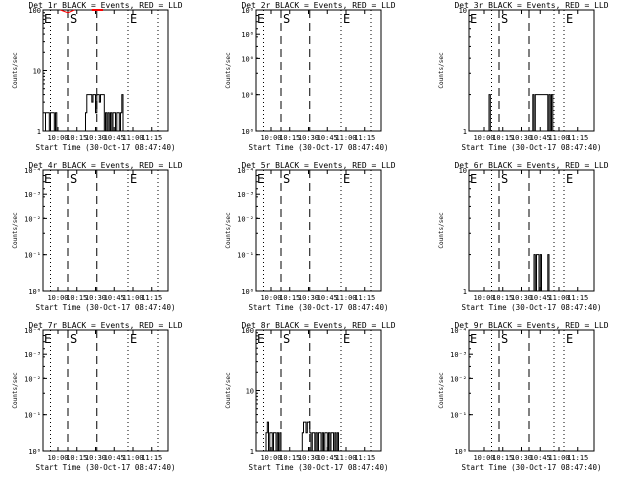 Image resolution: width=640 pixels, height=480 pixels. I want to click on series-lld-line, so click(67, 11).